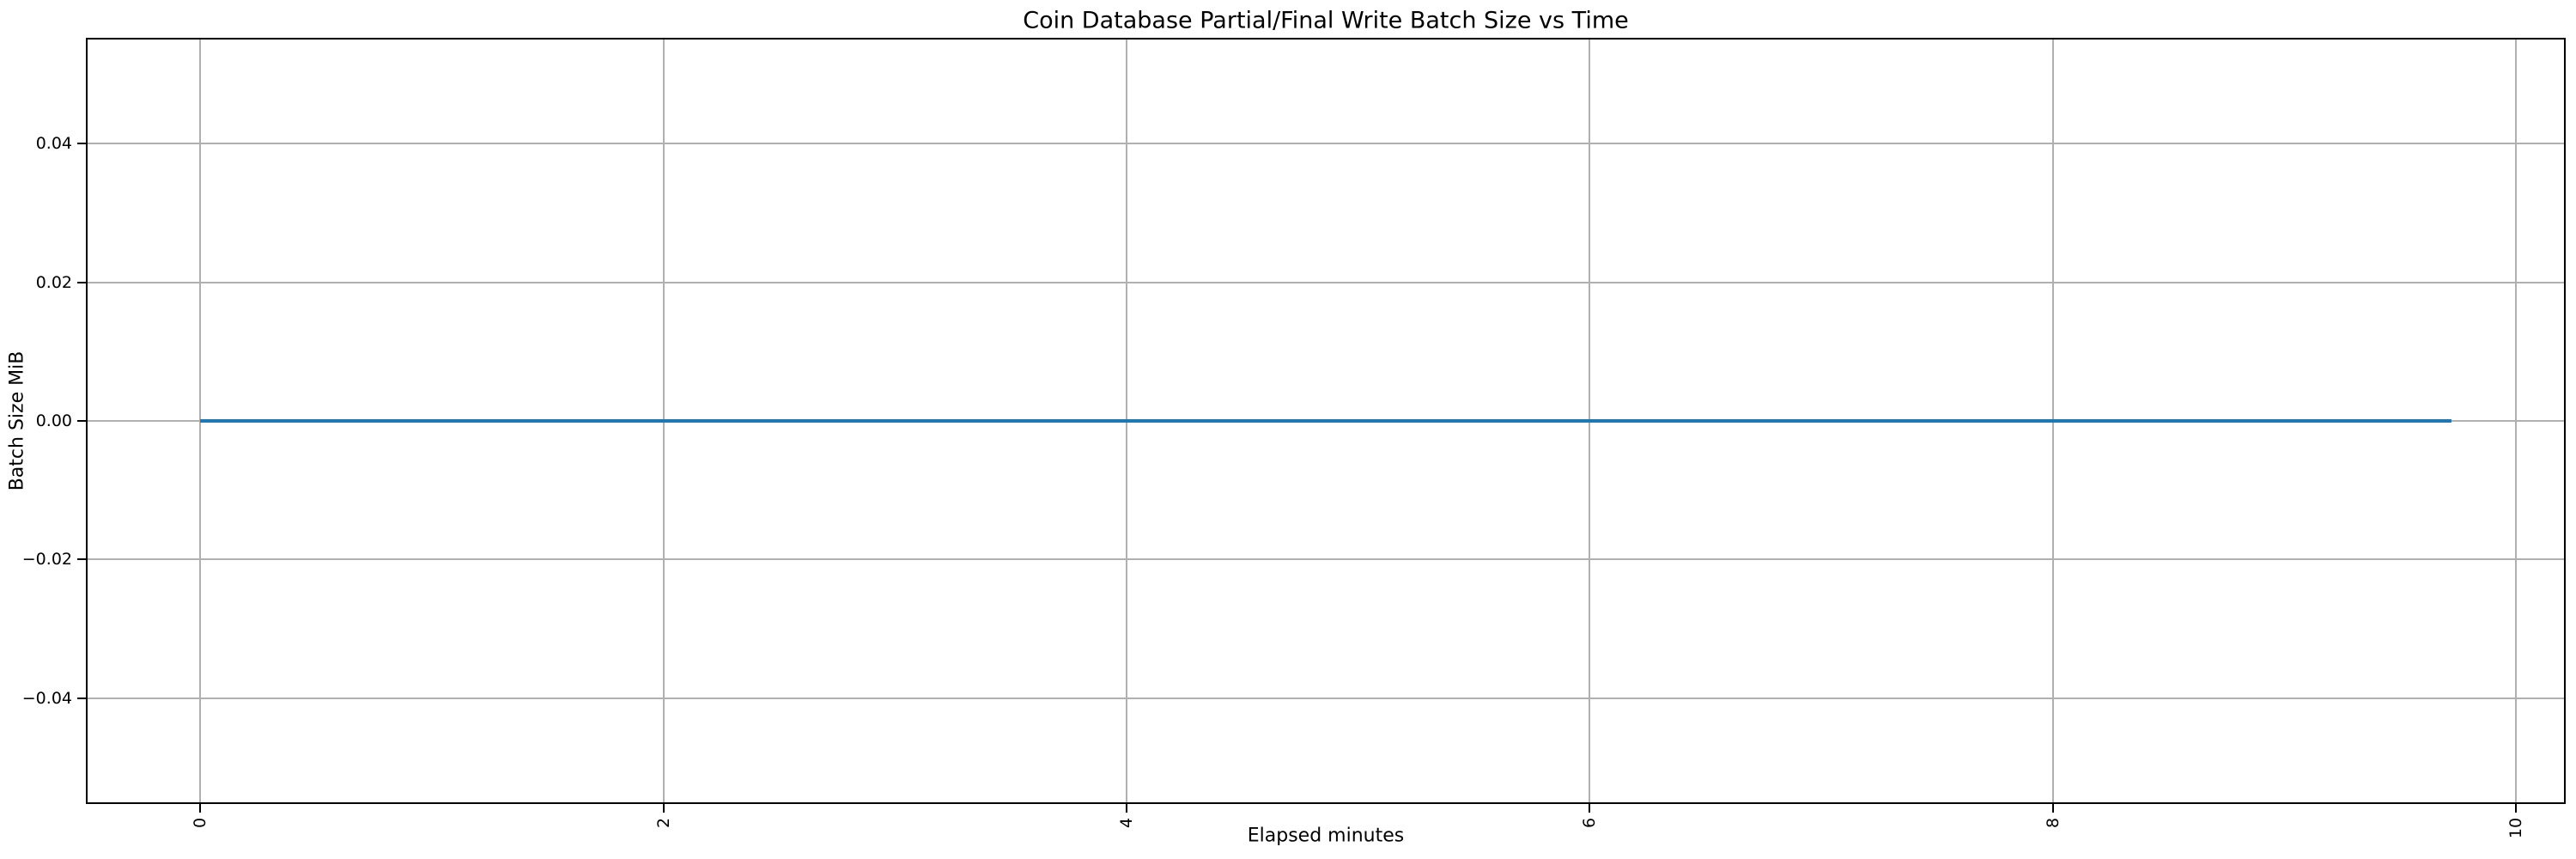 Image resolution: width=2576 pixels, height=859 pixels. I want to click on y-tick-label: 0.00, so click(53, 421).